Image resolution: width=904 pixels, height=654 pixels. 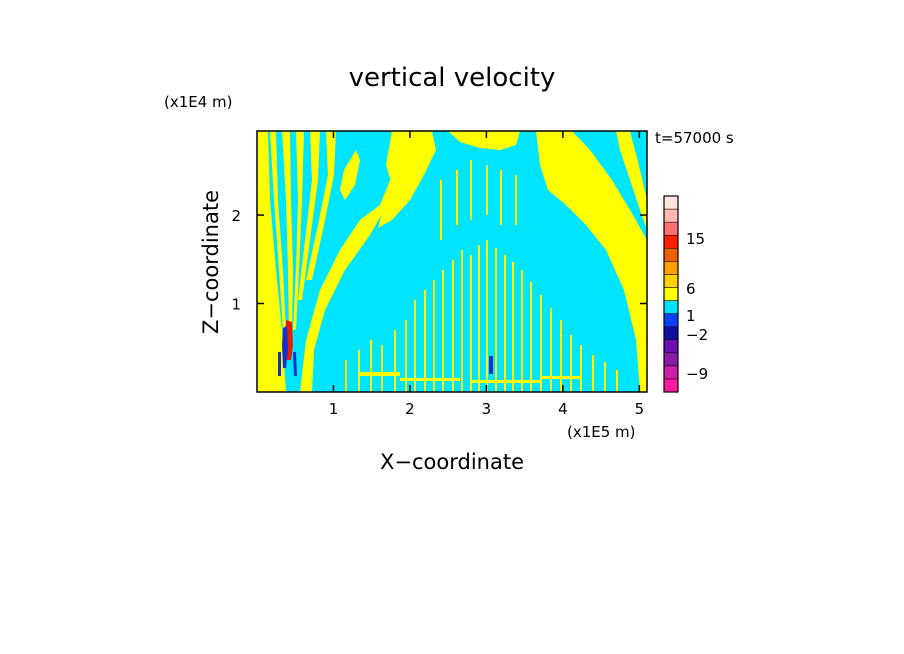 What do you see at coordinates (236, 216) in the screenshot?
I see `z-tick-label: 2` at bounding box center [236, 216].